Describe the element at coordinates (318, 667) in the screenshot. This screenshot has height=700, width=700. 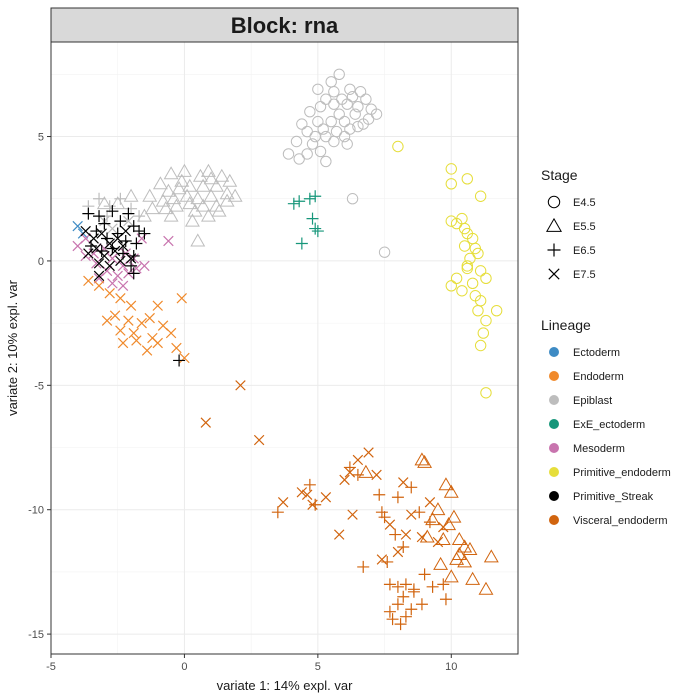
I see `x-tick-label: 5` at that location.